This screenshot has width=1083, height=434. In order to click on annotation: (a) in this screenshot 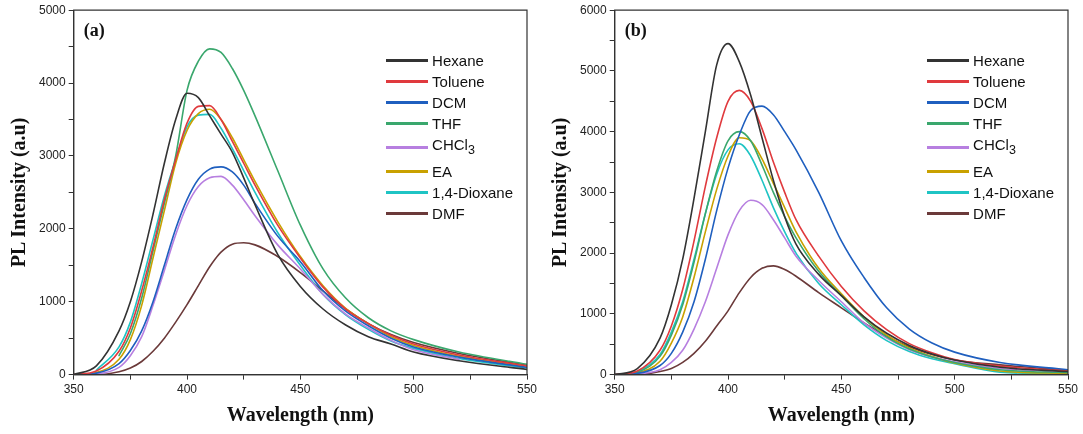, I will do `click(94, 30)`.